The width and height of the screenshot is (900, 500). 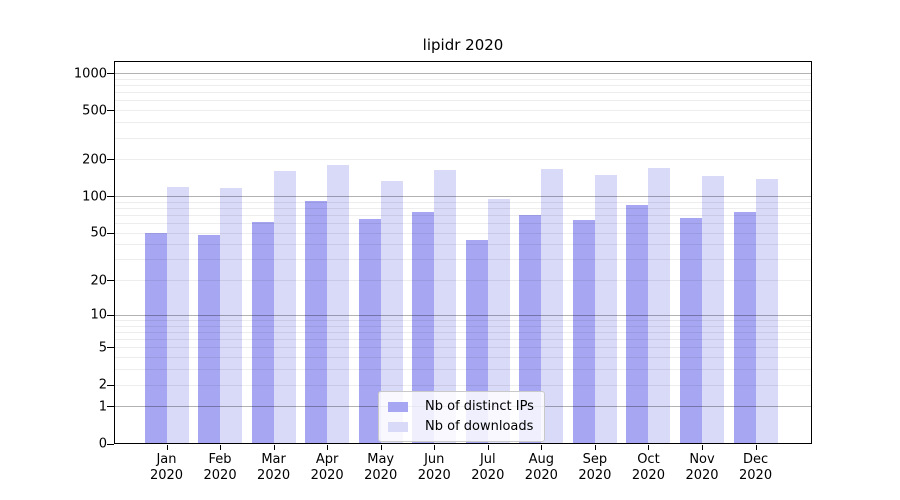 I want to click on bar-distinct-ips-aug, so click(x=530, y=329).